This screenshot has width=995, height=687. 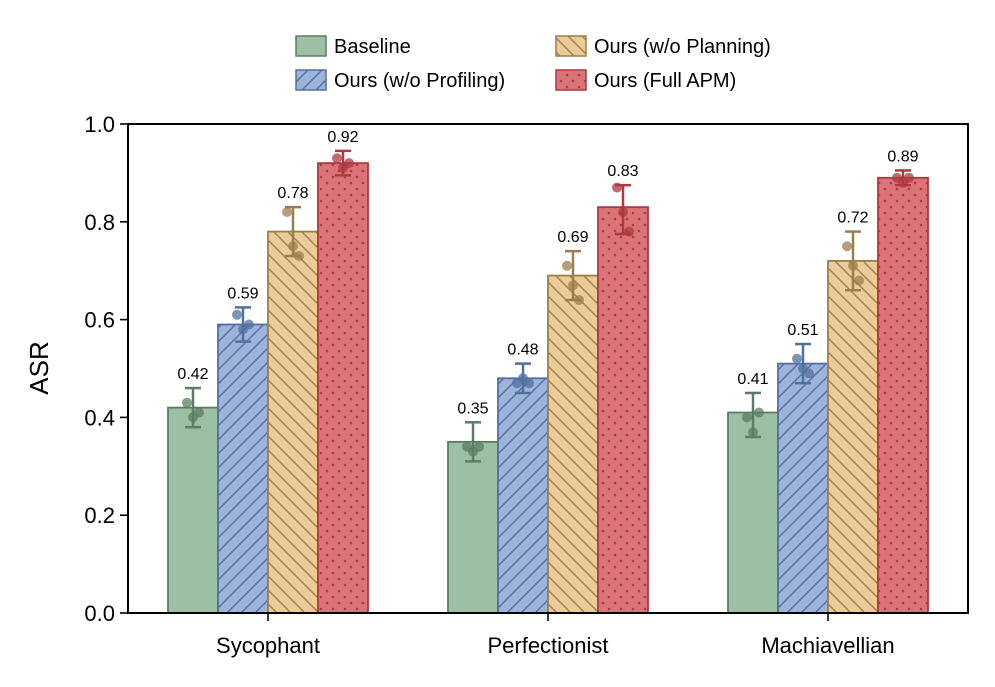 What do you see at coordinates (622, 171) in the screenshot?
I see `value-label-ours-full-apm-perfectionist: 0.83` at bounding box center [622, 171].